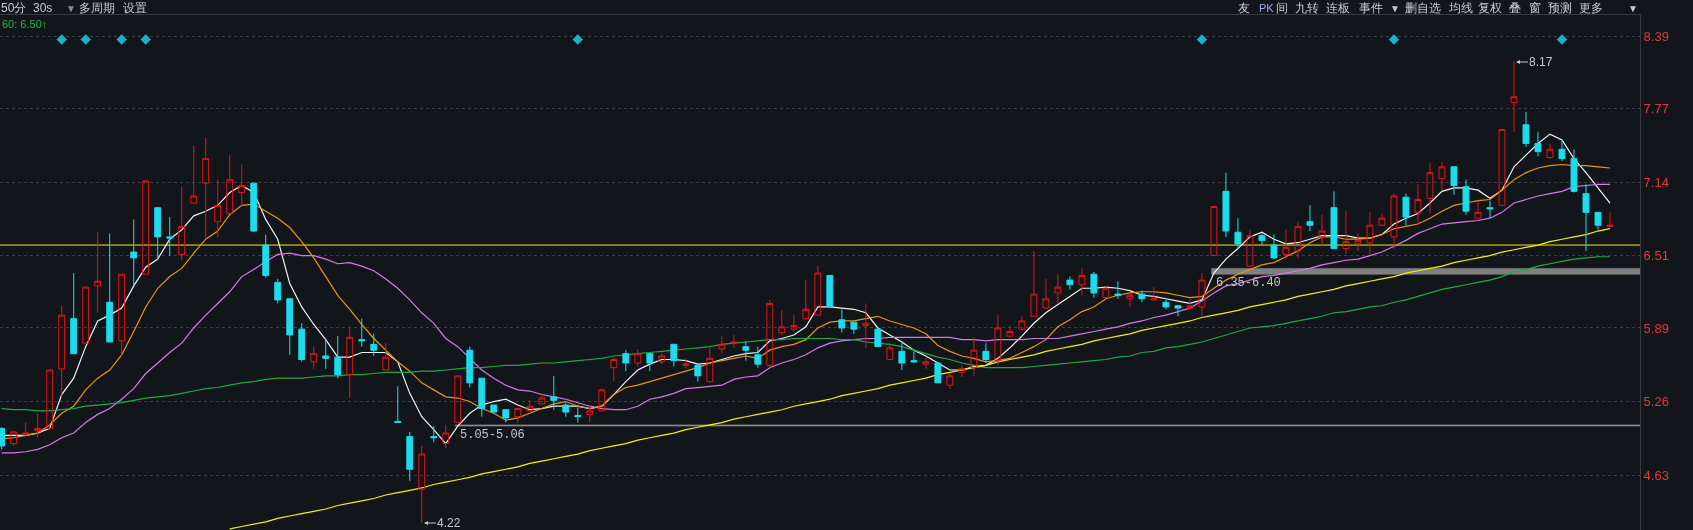 The image size is (1693, 530). I want to click on text: 复权, so click(1490, 8).